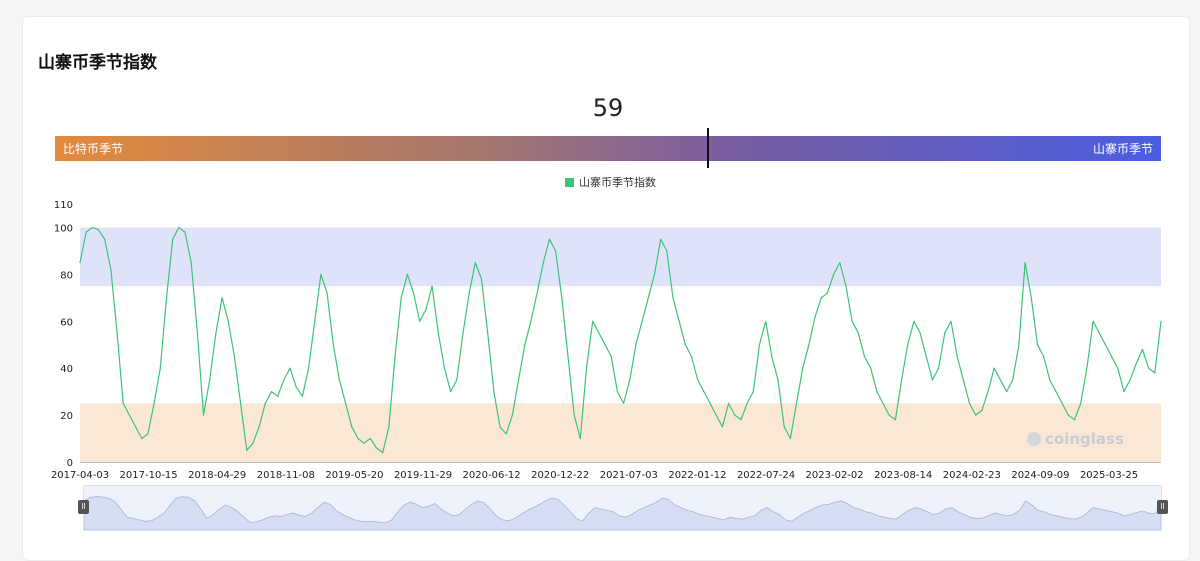 This screenshot has width=1200, height=561. I want to click on x-tick-label: 2020-12-22, so click(560, 475).